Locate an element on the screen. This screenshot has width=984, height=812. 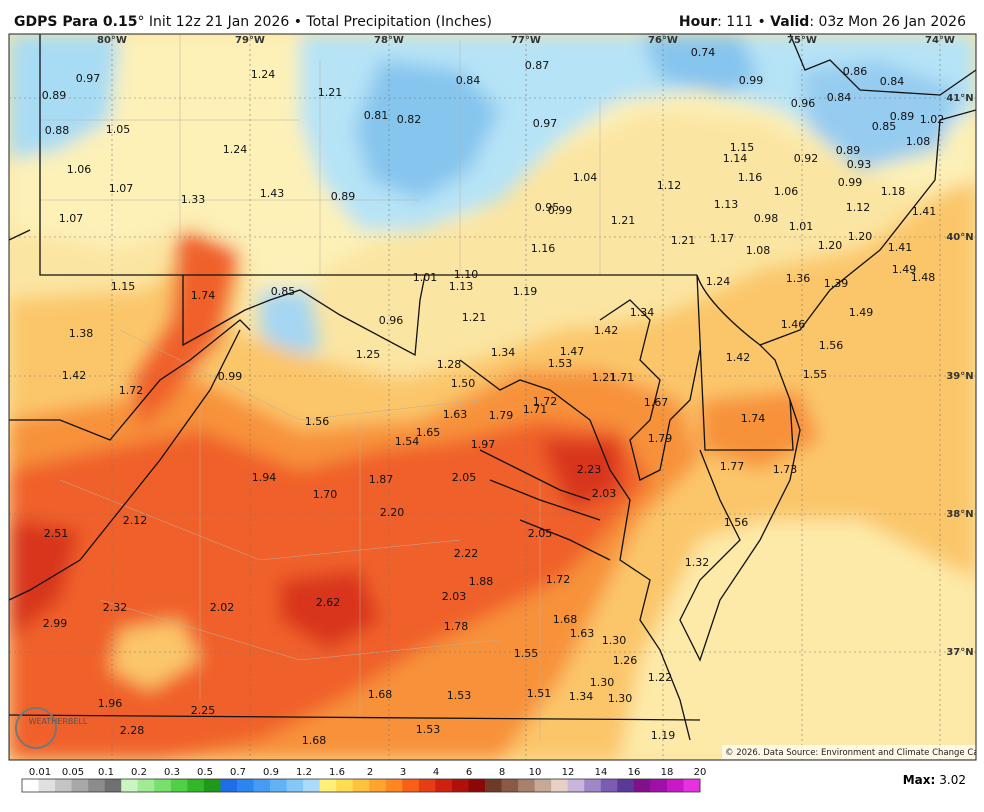
legend-tick-label: 1.2 is located at coordinates (304, 772).